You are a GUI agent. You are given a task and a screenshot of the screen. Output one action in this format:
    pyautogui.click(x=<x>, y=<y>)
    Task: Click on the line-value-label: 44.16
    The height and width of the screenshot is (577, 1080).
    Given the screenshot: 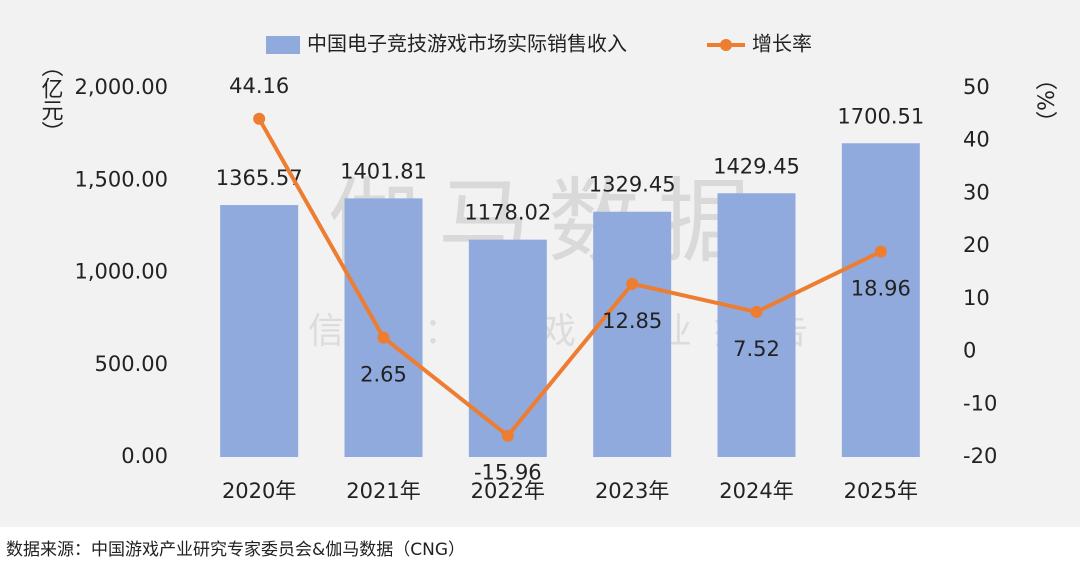 What is the action you would take?
    pyautogui.click(x=259, y=86)
    